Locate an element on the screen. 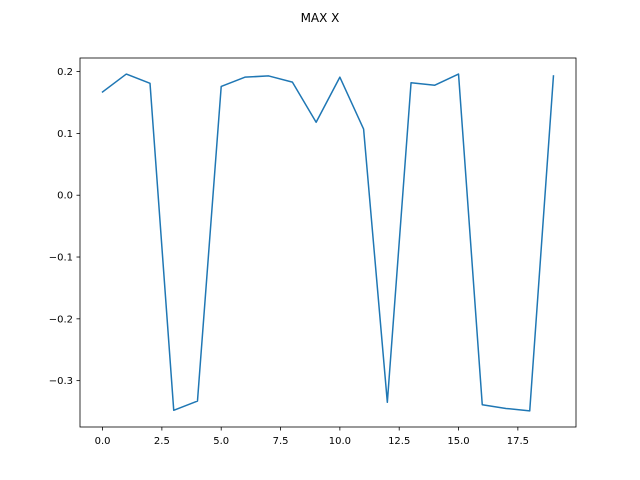 The height and width of the screenshot is (480, 640). x-tick-label: 10.0 is located at coordinates (340, 441).